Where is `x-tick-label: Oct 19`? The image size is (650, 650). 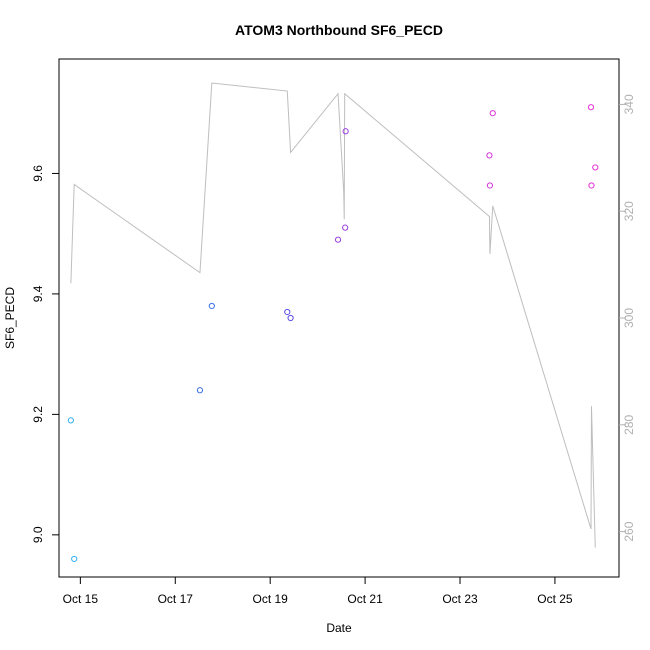 x-tick-label: Oct 19 is located at coordinates (271, 599).